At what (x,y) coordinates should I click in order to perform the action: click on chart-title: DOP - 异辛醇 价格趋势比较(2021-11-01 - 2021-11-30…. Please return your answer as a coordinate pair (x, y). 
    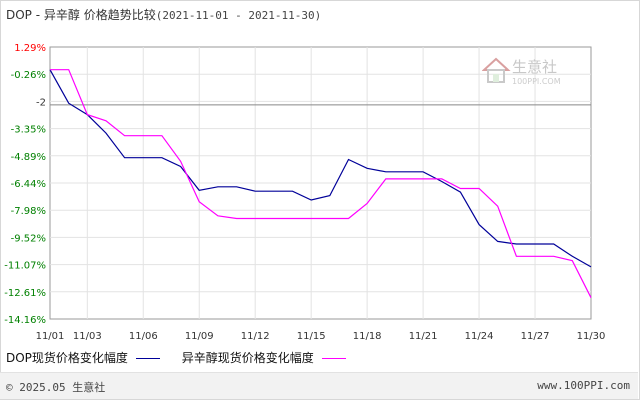
    Looking at the image, I should click on (163, 14).